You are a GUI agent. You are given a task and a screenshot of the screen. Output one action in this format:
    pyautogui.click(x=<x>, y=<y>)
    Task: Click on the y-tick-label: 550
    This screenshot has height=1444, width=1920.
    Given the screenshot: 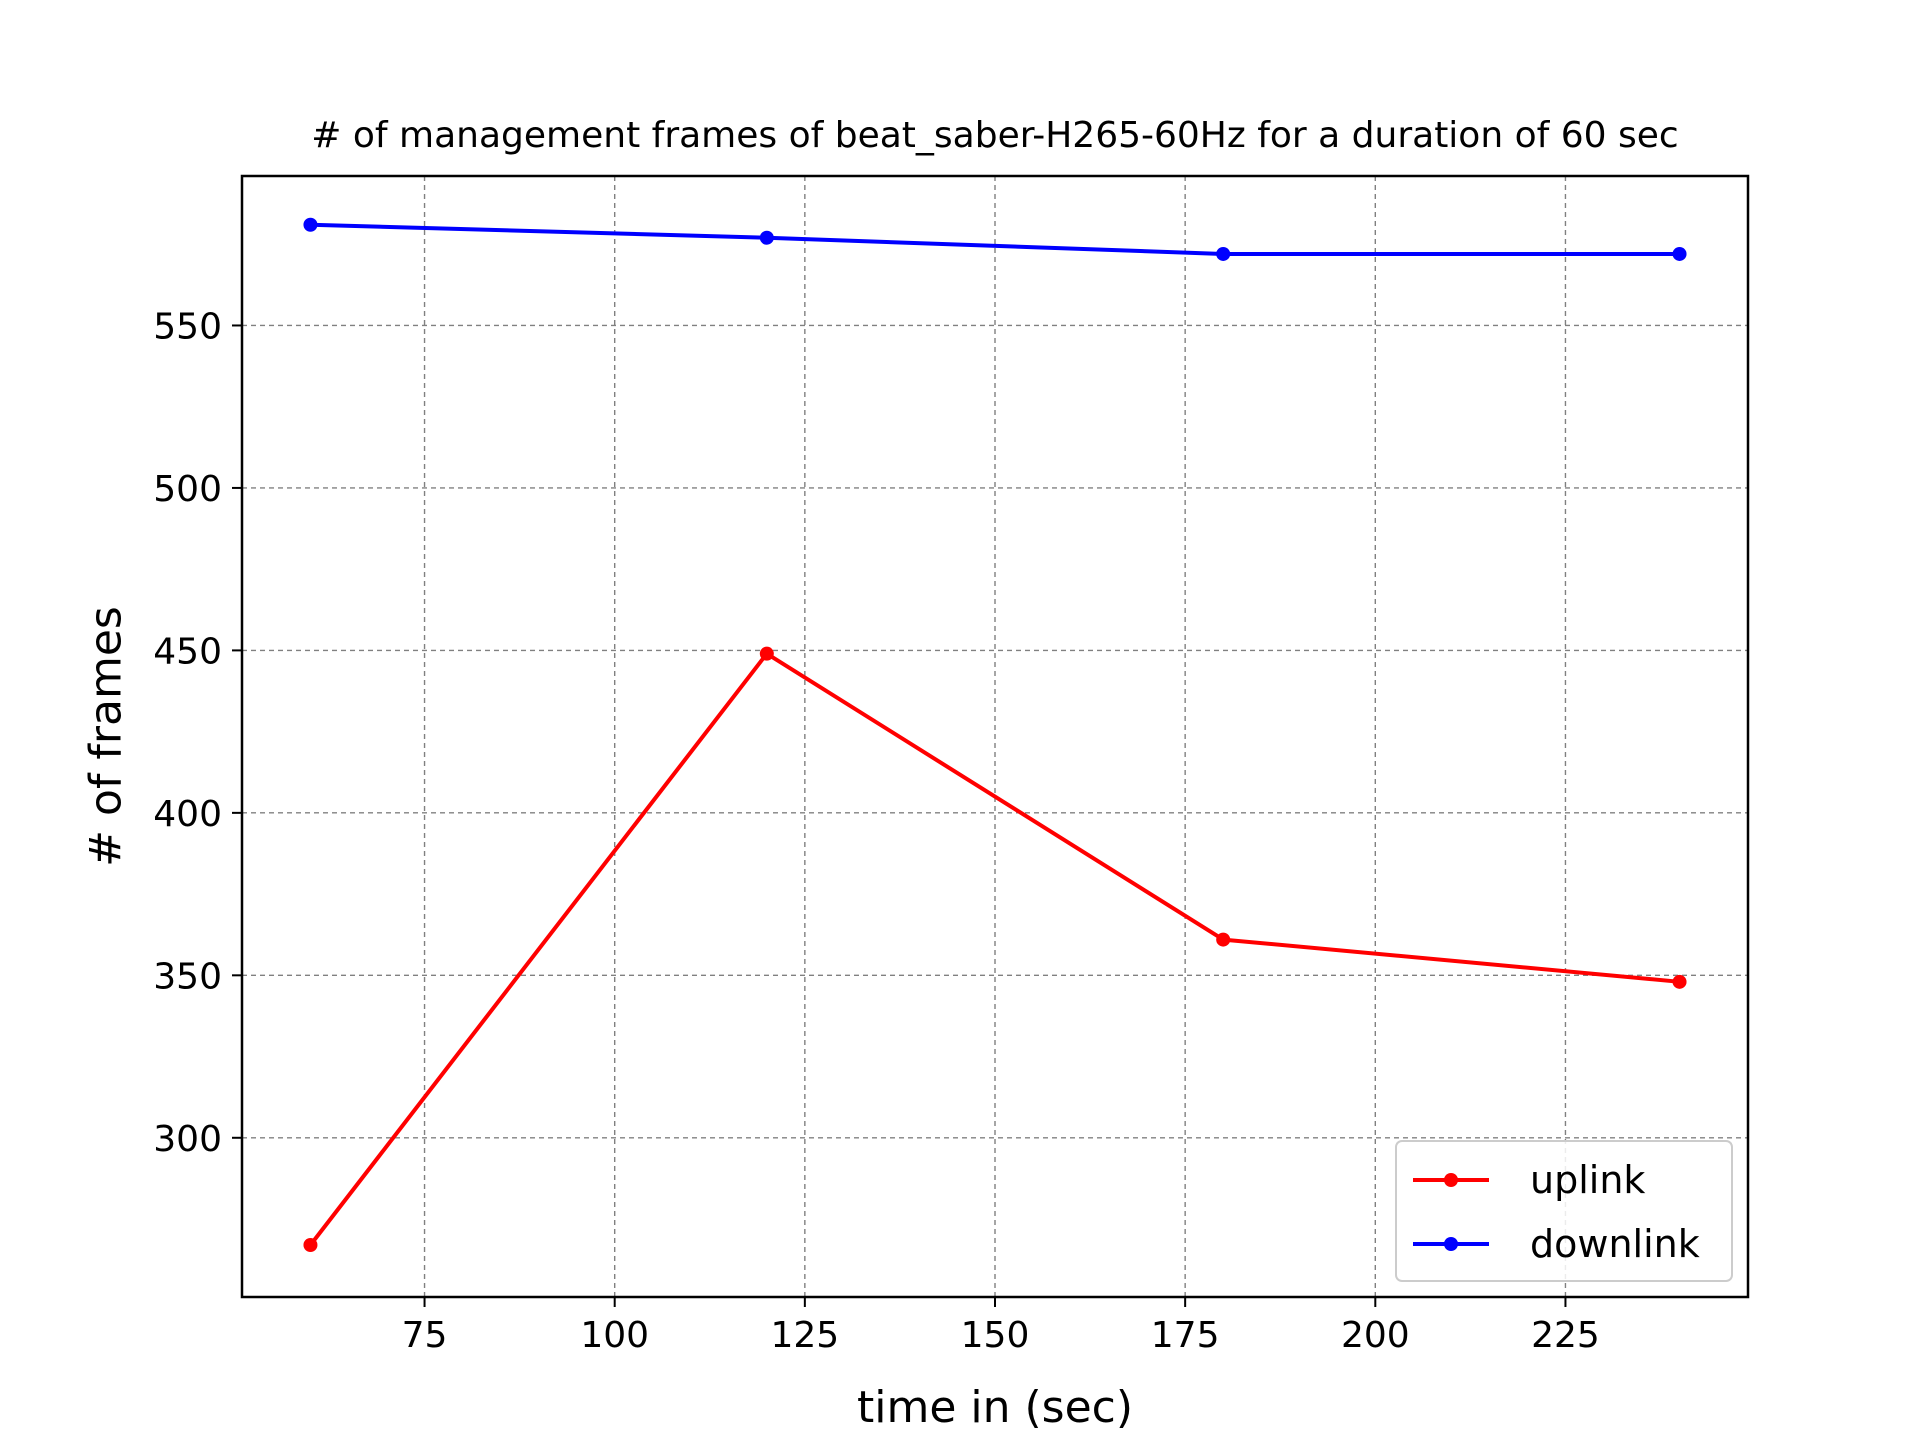 What is the action you would take?
    pyautogui.click(x=187, y=326)
    